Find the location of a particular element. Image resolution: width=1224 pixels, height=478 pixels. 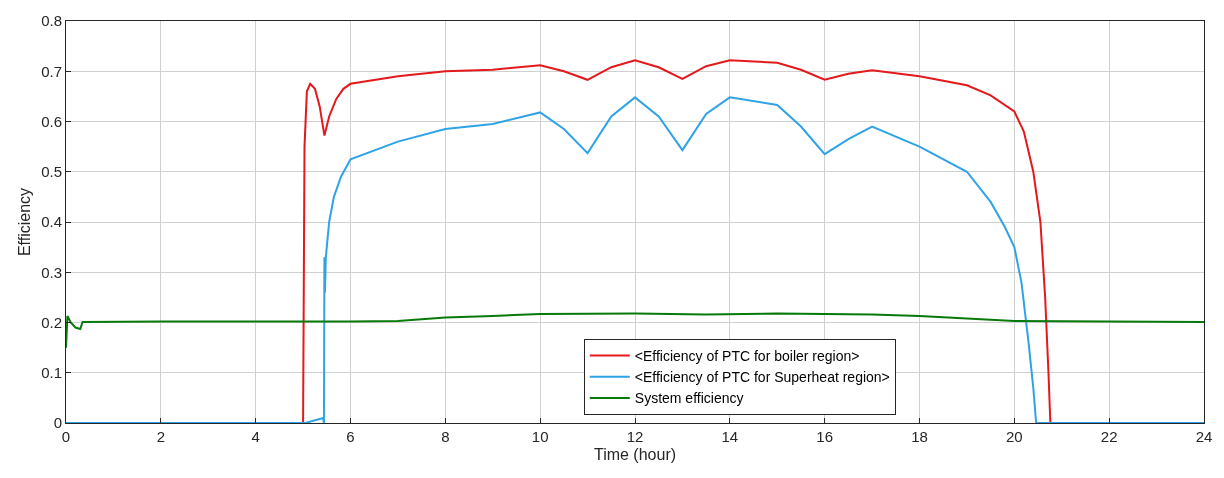

x-axis-title: Time (hour) is located at coordinates (635, 454).